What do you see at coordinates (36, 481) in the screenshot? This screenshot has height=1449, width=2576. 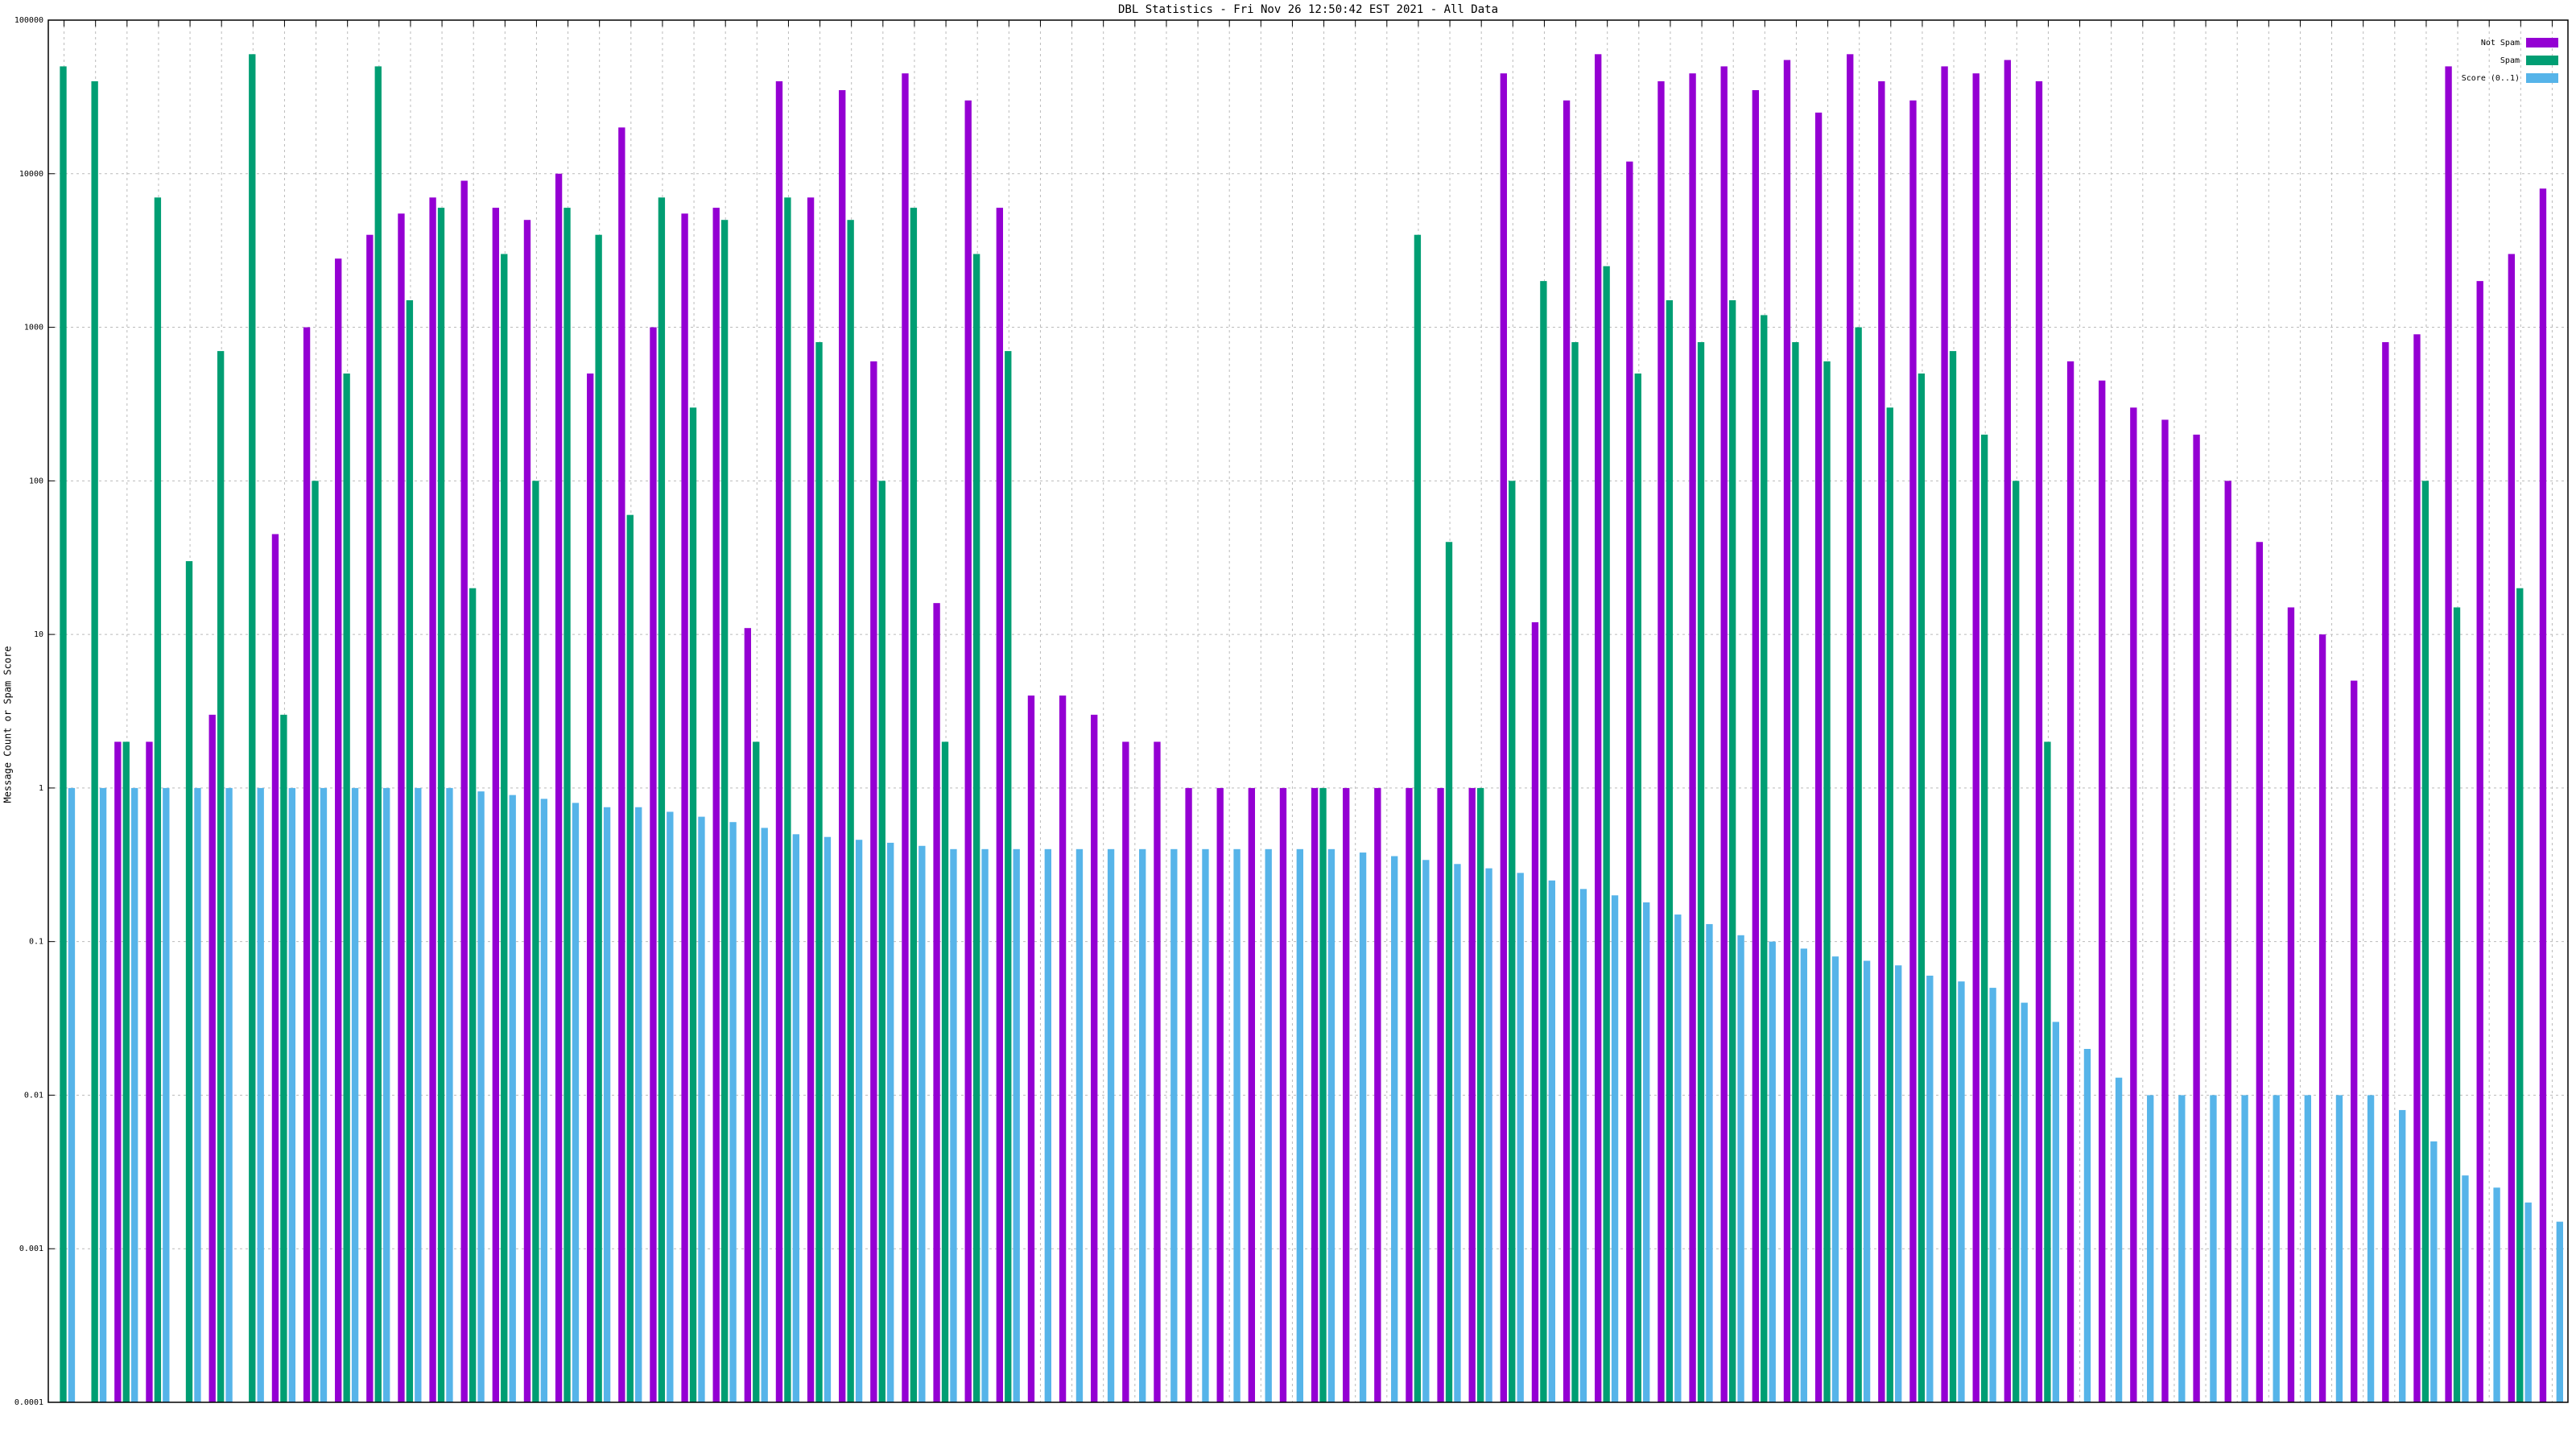 I see `y-tick-label: 100` at bounding box center [36, 481].